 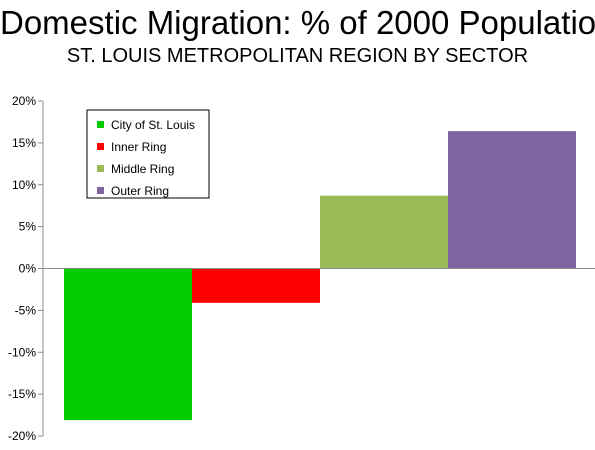 I want to click on bar-city-of-st-louis, so click(x=128, y=344).